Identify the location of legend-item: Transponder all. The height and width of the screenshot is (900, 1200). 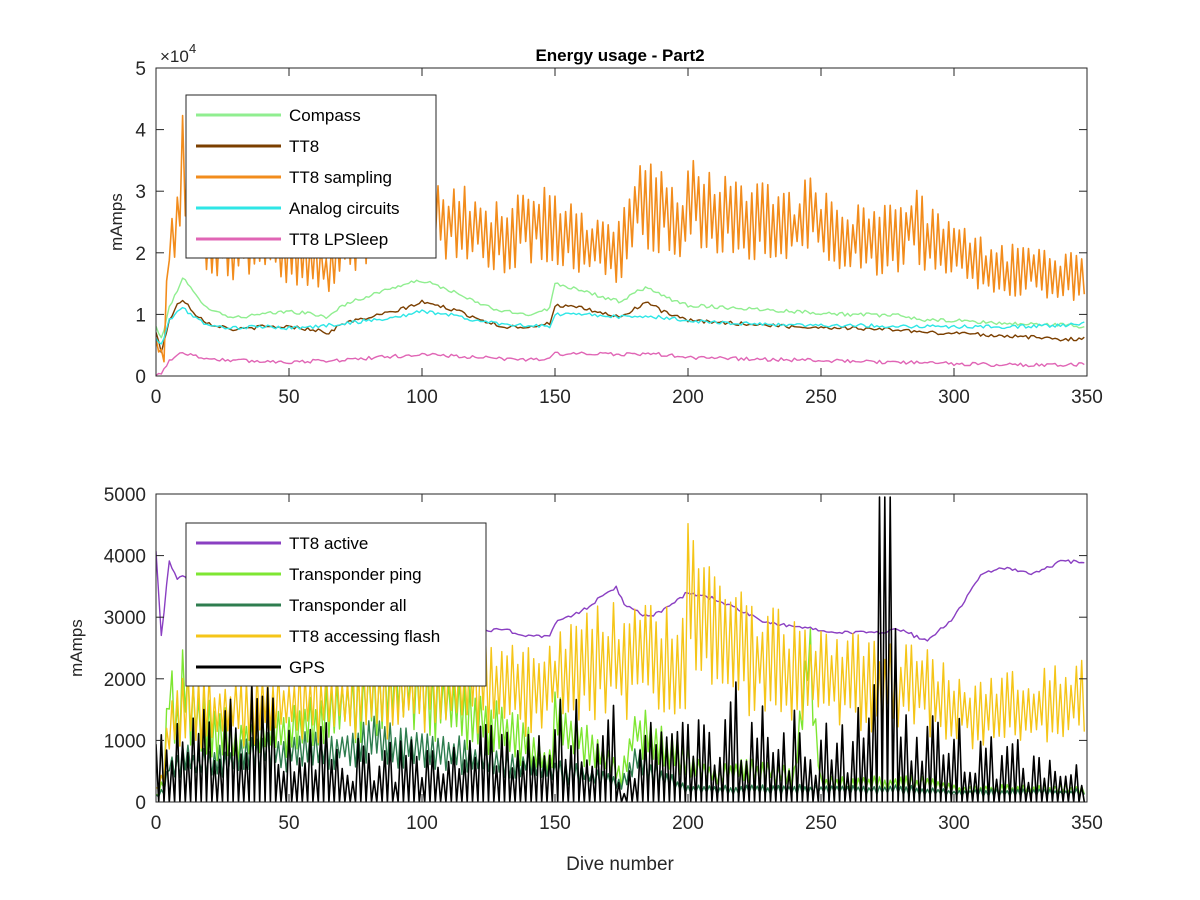
(301, 605).